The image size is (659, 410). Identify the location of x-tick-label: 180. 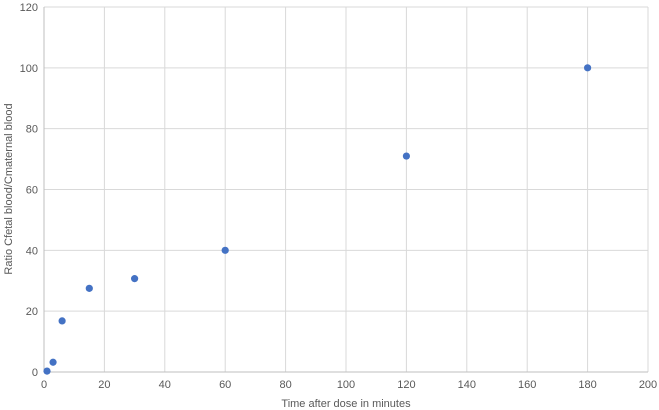
(587, 385).